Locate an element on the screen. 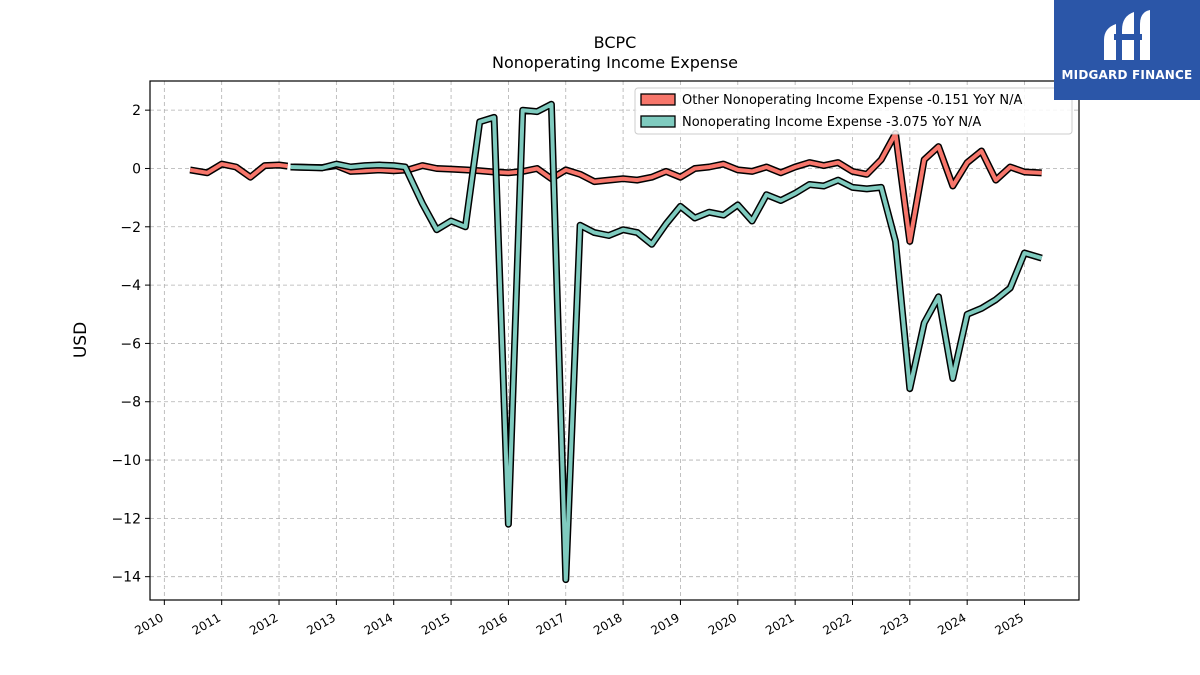 This screenshot has height=675, width=1200. x-tick-label: 2015 is located at coordinates (435, 623).